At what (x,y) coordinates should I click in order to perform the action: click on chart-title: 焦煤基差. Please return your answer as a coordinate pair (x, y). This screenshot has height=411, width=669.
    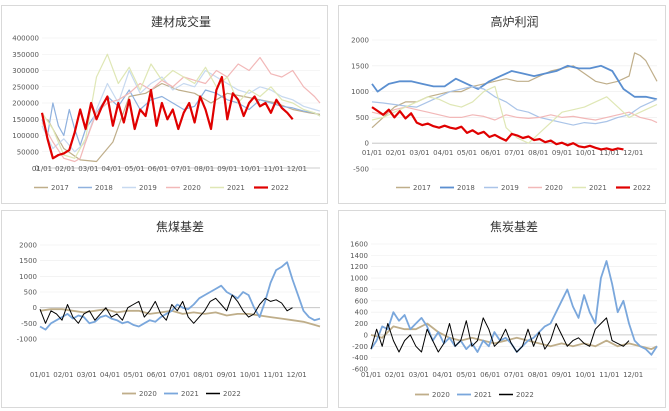
    Looking at the image, I should click on (180, 227).